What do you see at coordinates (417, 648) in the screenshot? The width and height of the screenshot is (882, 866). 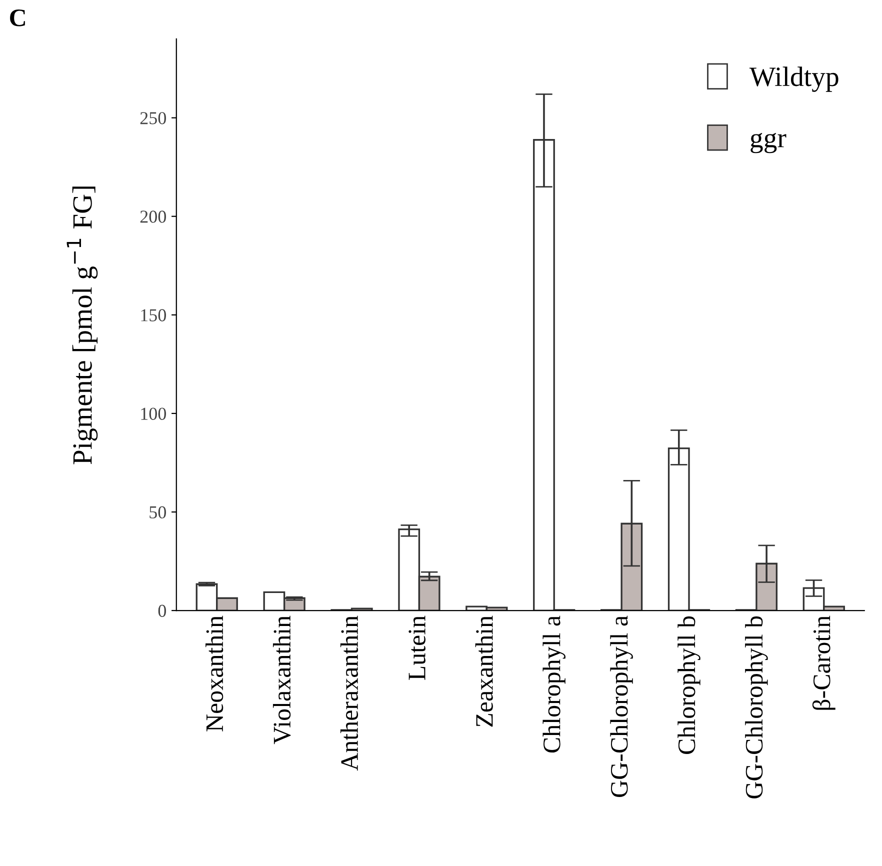 I see `x-tick-label: Lutein` at bounding box center [417, 648].